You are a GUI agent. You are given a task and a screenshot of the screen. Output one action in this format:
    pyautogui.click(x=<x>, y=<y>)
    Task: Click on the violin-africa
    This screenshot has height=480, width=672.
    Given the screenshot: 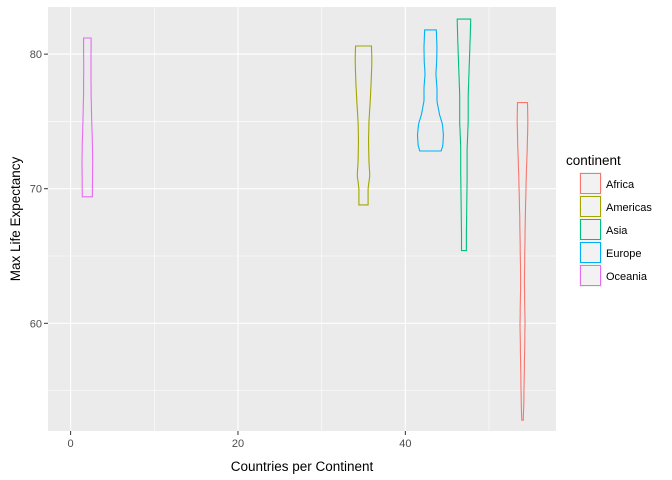 What is the action you would take?
    pyautogui.click(x=522, y=261)
    